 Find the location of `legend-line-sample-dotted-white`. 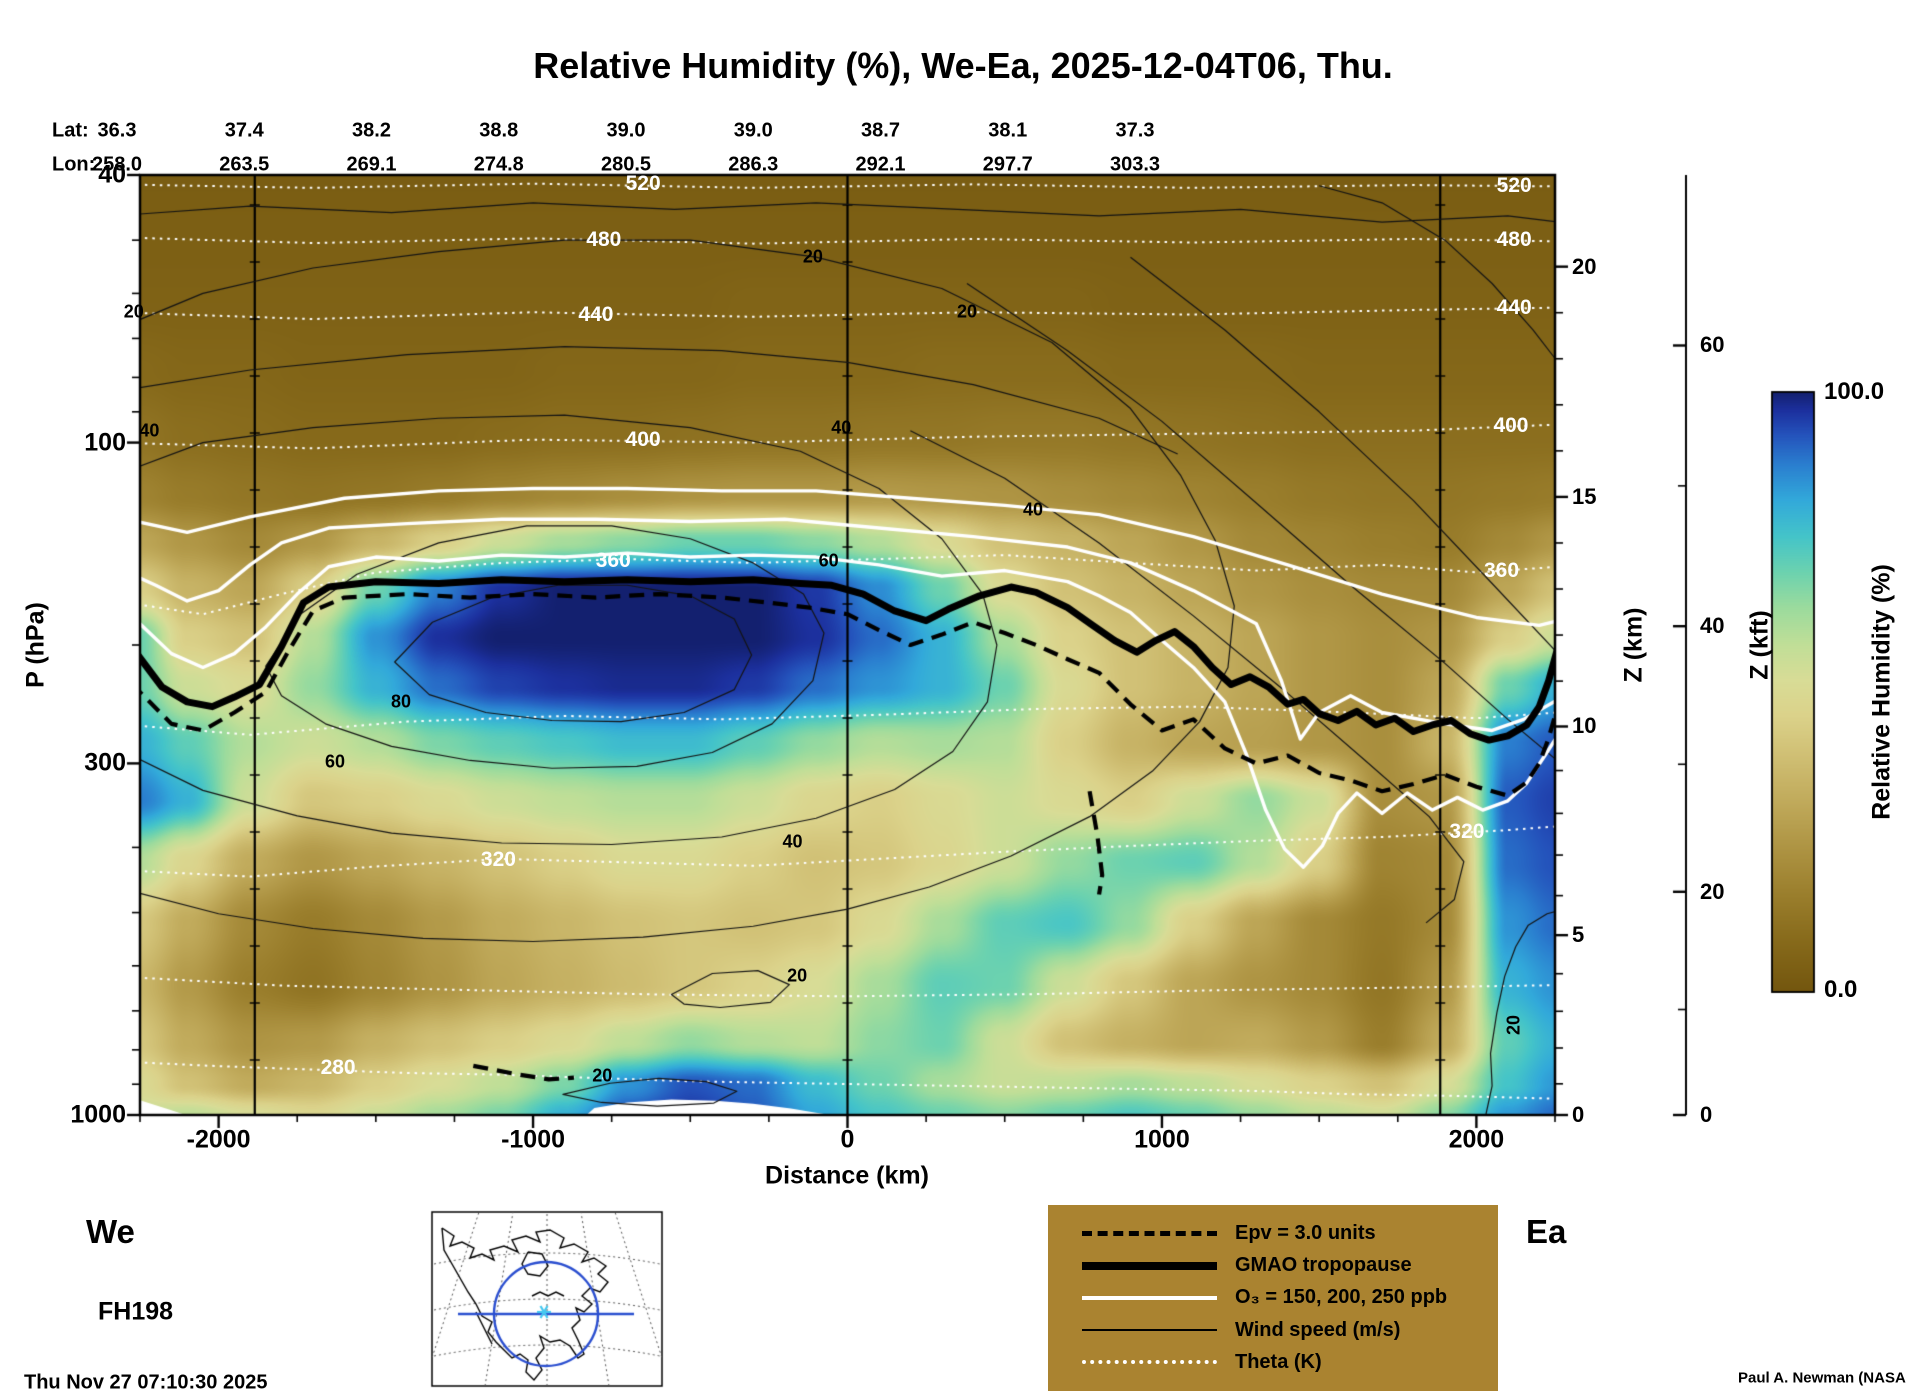

legend-line-sample-dotted-white is located at coordinates (1149, 1362).